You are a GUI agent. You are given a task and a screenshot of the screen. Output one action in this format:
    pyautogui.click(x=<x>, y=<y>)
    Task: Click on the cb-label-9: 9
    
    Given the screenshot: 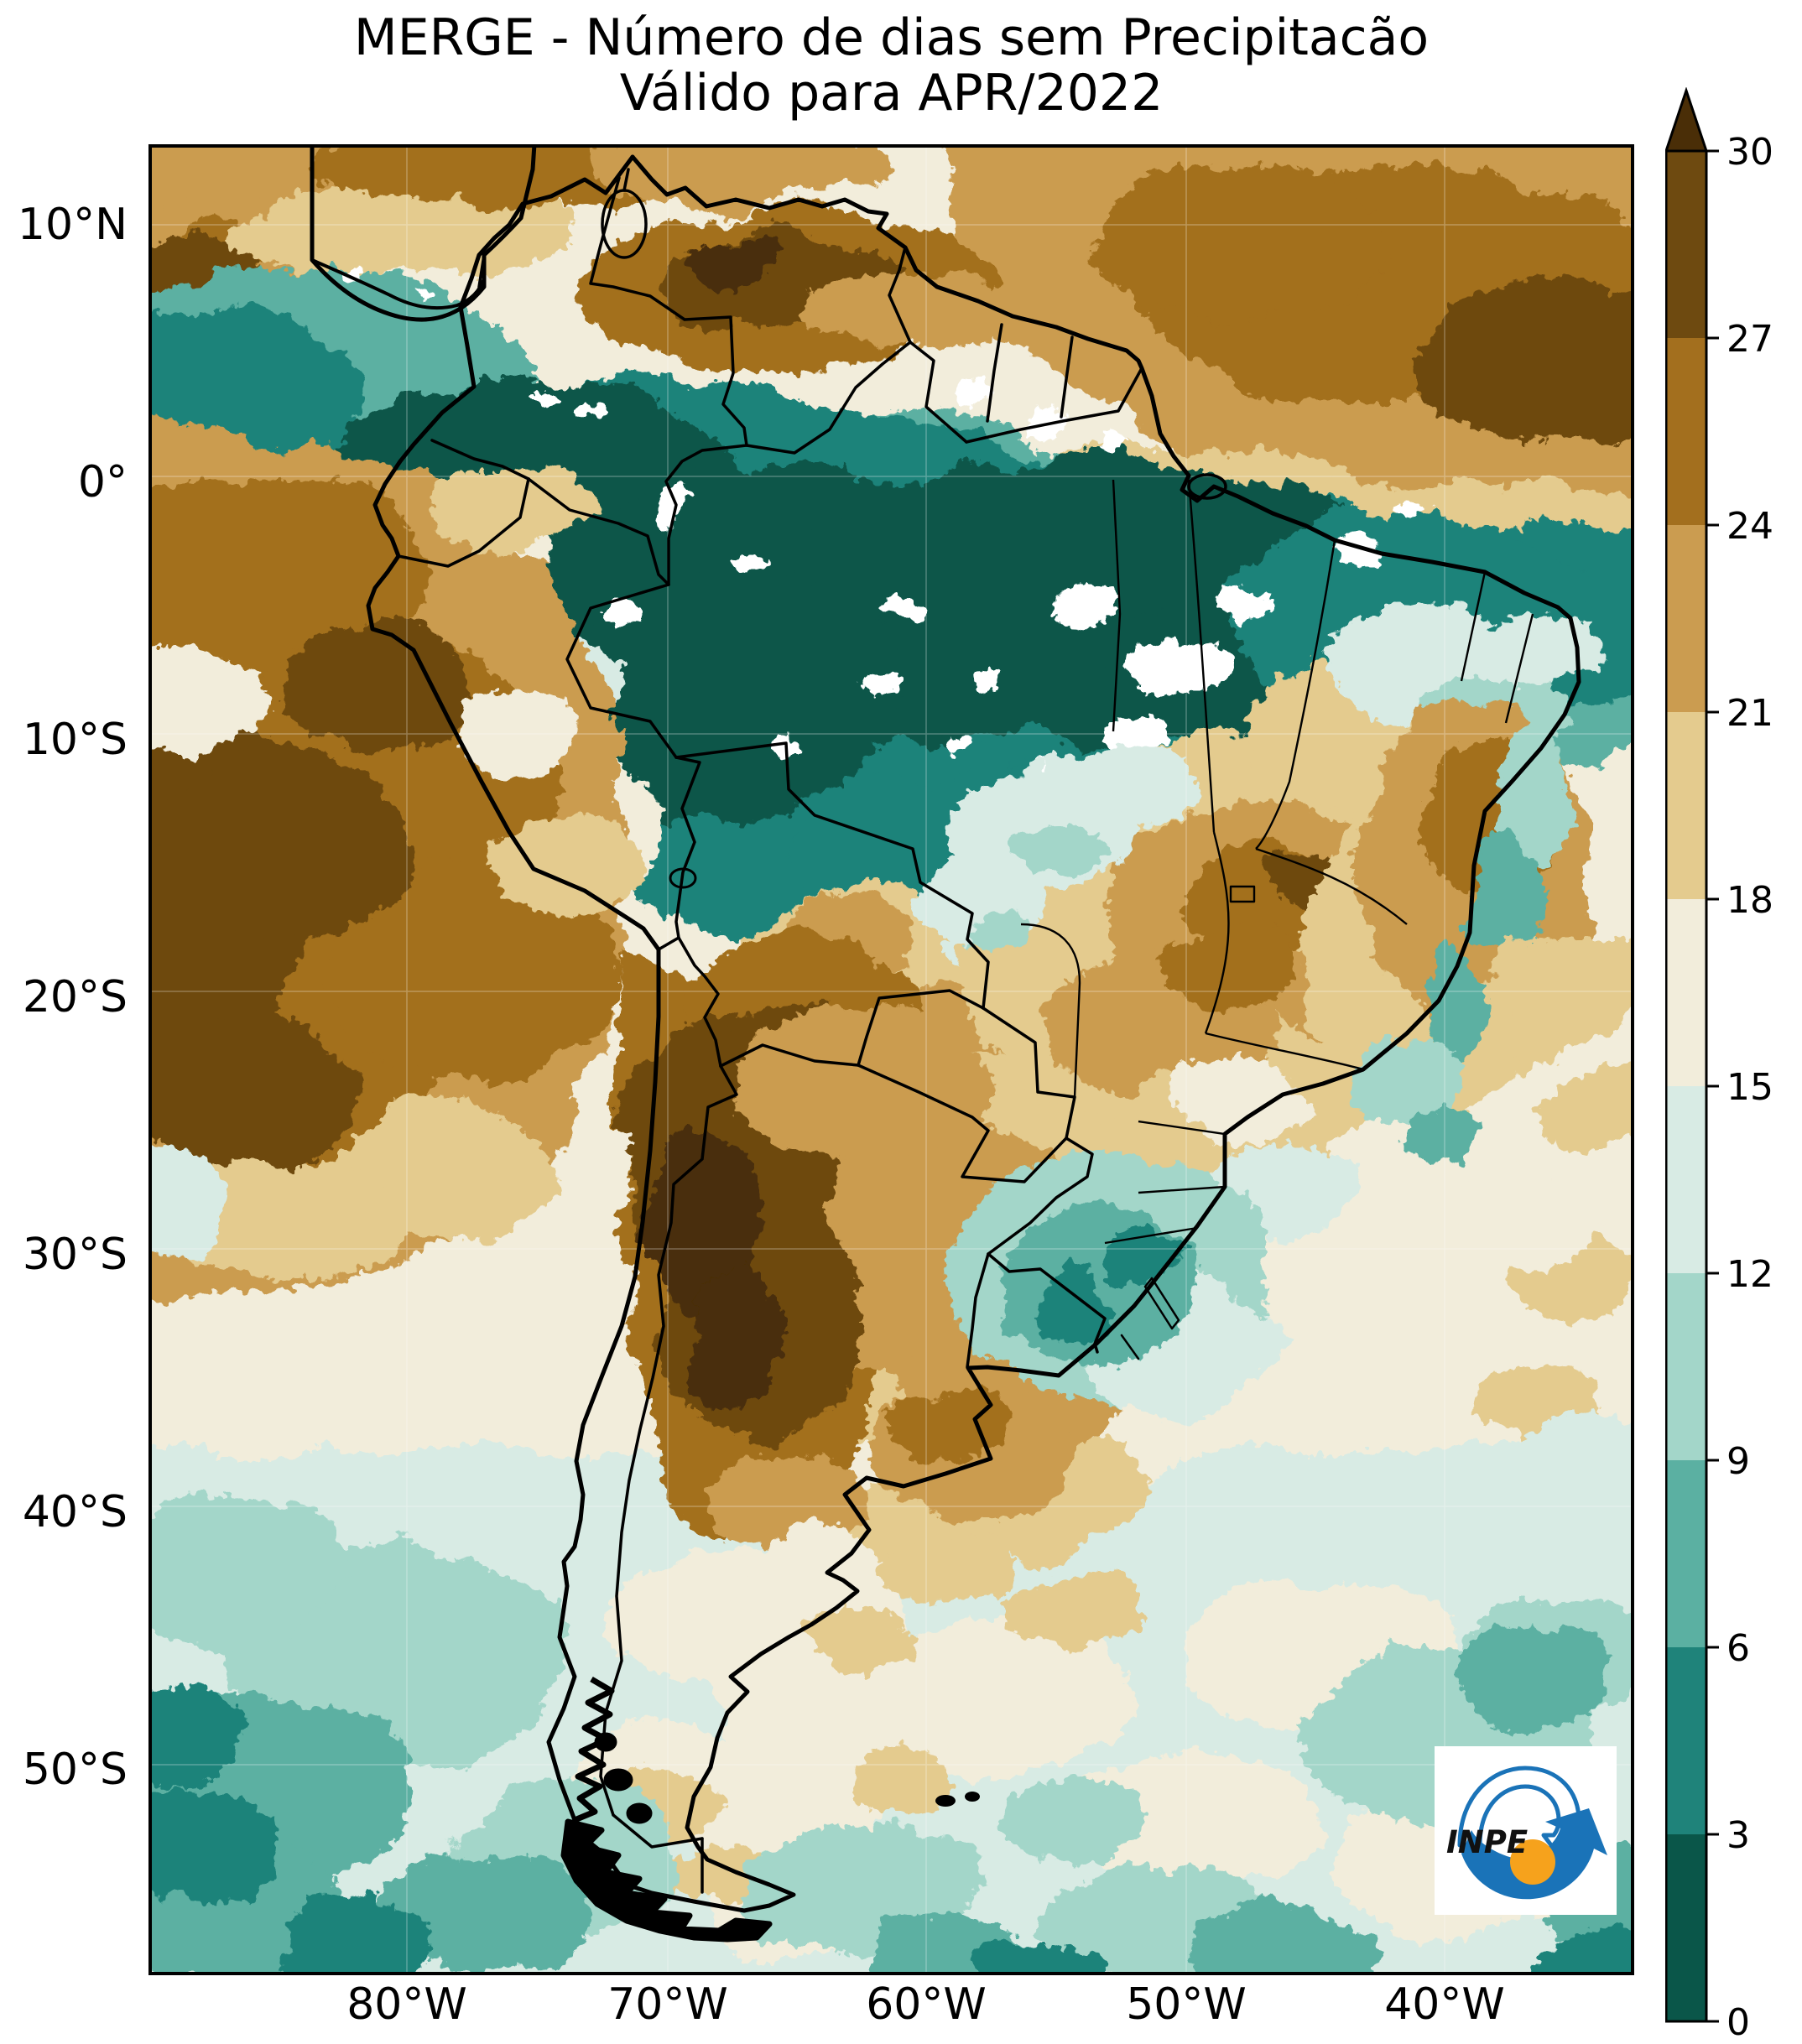 What is the action you would take?
    pyautogui.click(x=1738, y=1461)
    